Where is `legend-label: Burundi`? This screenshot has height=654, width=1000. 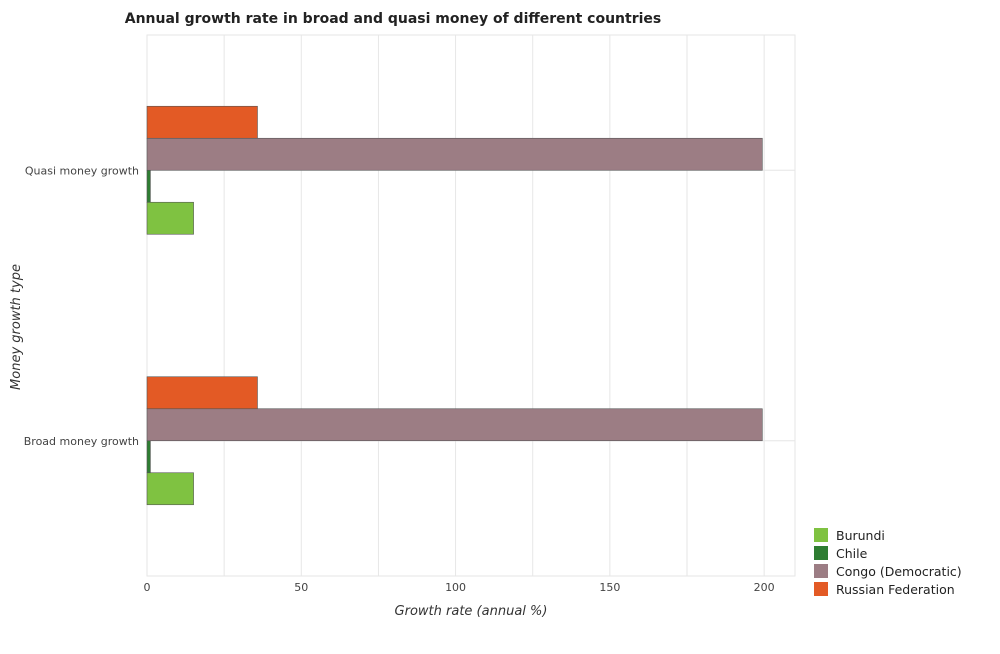 legend-label: Burundi is located at coordinates (860, 535).